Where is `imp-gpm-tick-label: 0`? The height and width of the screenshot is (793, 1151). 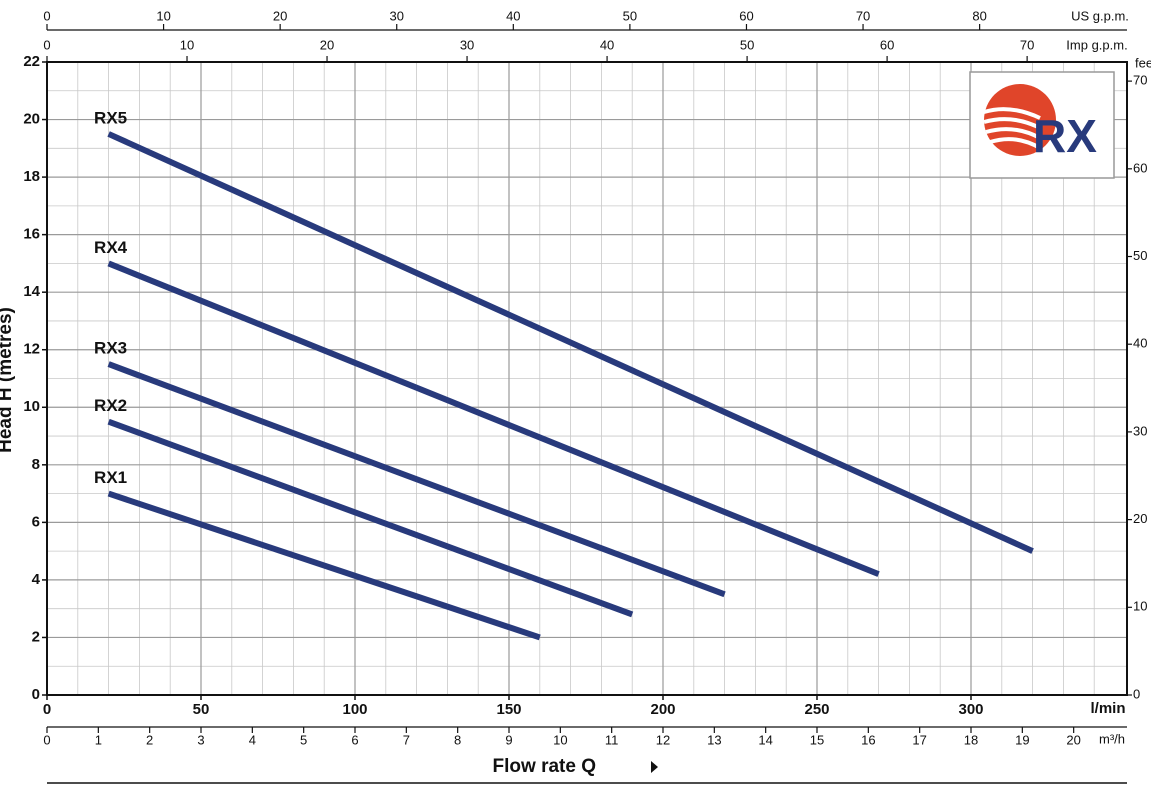
imp-gpm-tick-label: 0 is located at coordinates (46, 44).